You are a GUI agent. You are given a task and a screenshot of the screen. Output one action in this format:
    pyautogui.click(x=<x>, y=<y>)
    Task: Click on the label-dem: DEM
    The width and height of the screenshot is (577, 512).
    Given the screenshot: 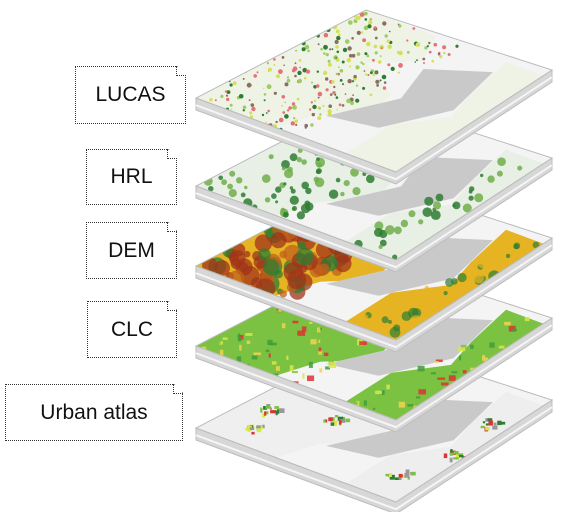 What is the action you would take?
    pyautogui.click(x=131, y=250)
    